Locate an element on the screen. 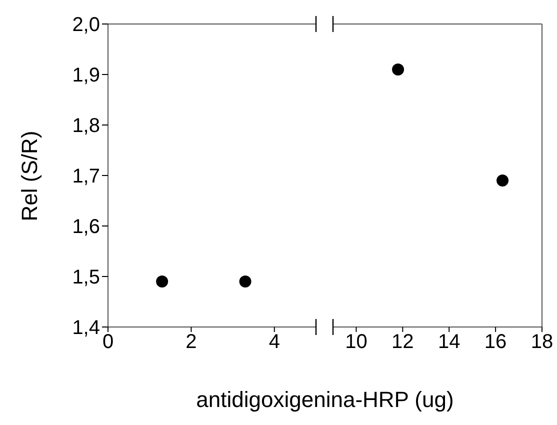 This screenshot has width=557, height=425. x-tick-label: 2 is located at coordinates (191, 342).